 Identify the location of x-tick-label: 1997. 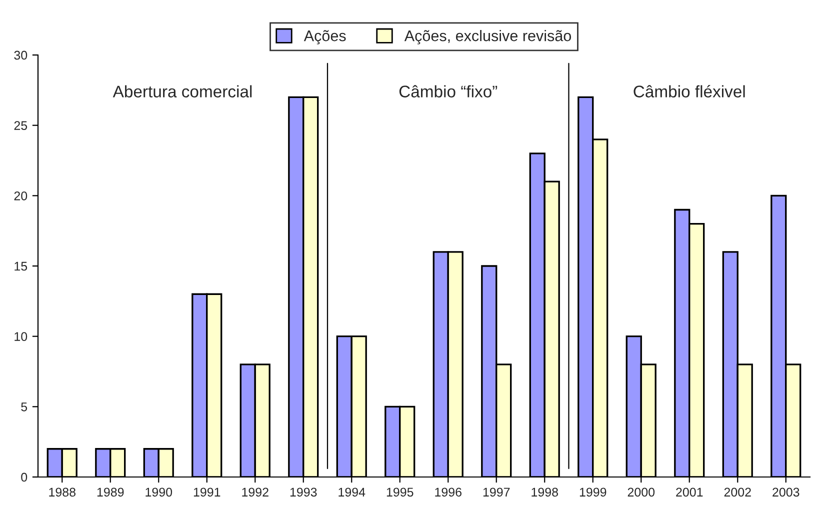
(496, 492).